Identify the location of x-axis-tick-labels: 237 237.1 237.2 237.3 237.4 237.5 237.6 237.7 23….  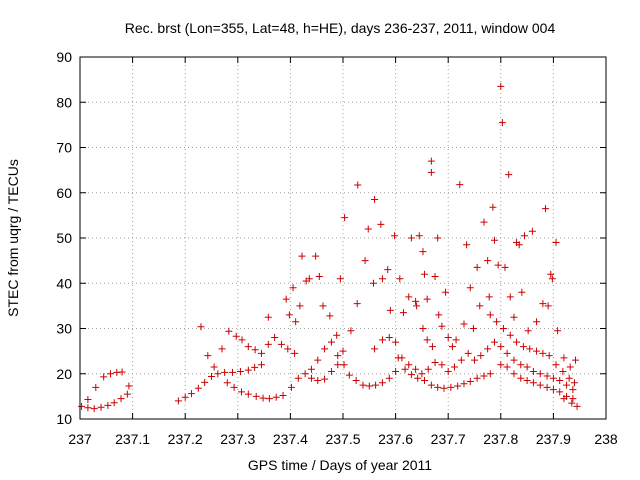
(343, 439).